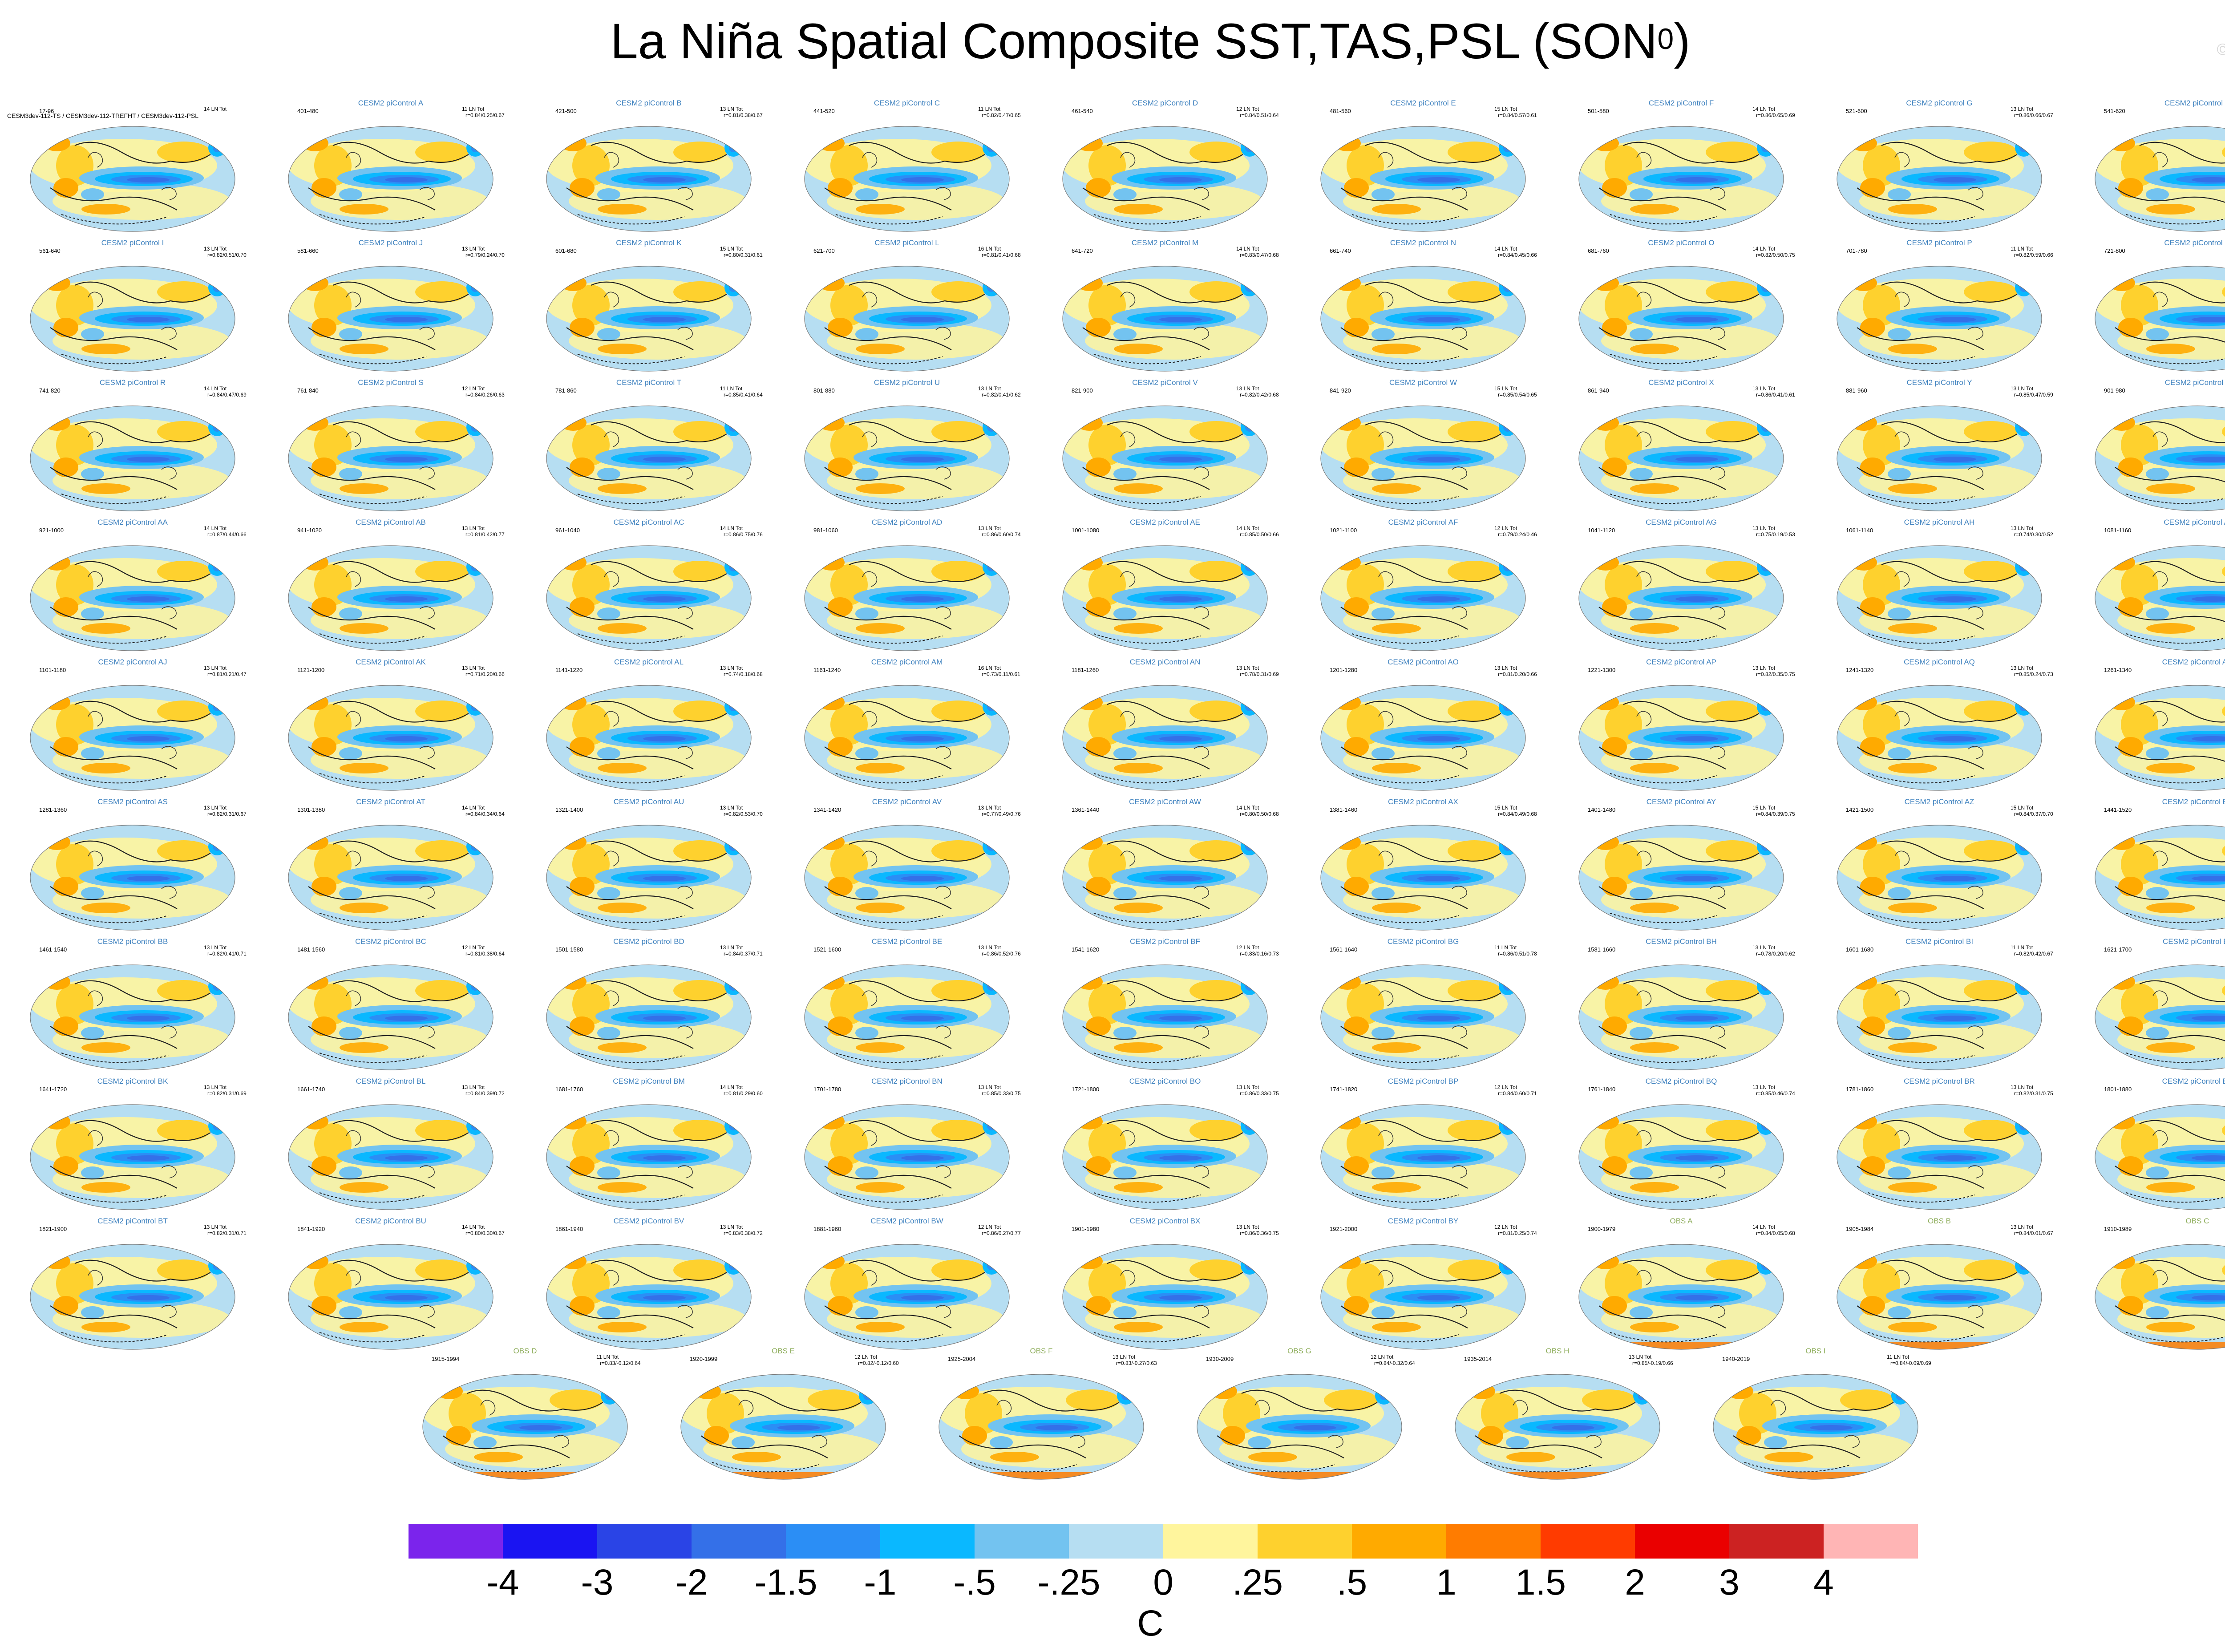 Image resolution: width=2225 pixels, height=1652 pixels. I want to click on panel-years: 1905-1984, so click(1860, 1229).